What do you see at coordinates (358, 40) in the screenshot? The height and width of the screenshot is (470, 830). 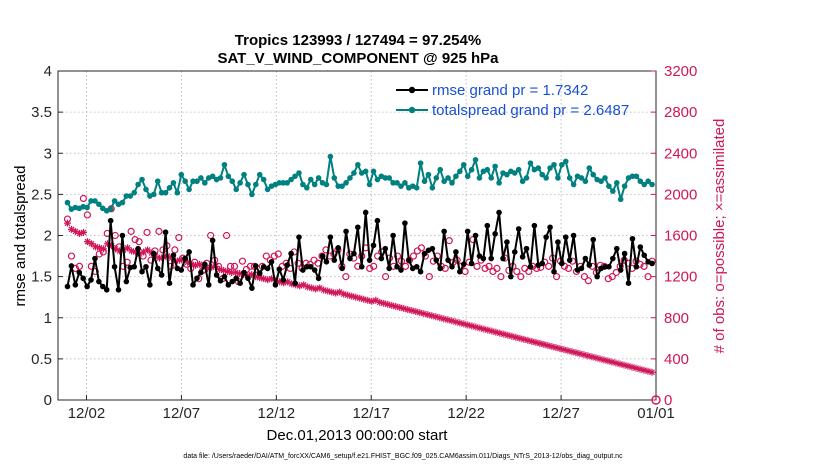 I see `chart-title-line-1: Tropics 123993 / 127494 = 97.254%` at bounding box center [358, 40].